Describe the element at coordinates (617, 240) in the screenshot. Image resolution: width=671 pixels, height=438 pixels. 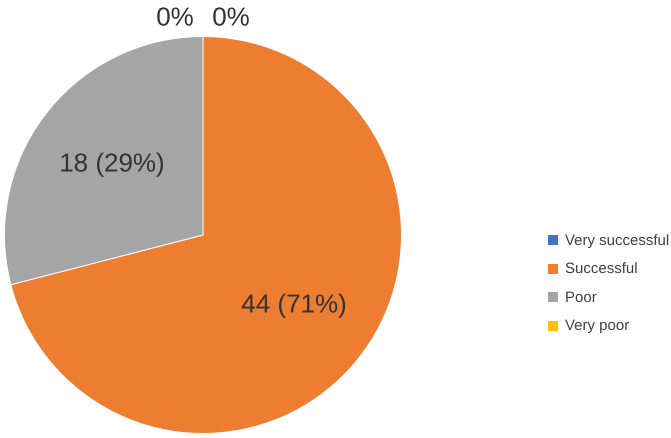
I see `legend-label: Very successful` at that location.